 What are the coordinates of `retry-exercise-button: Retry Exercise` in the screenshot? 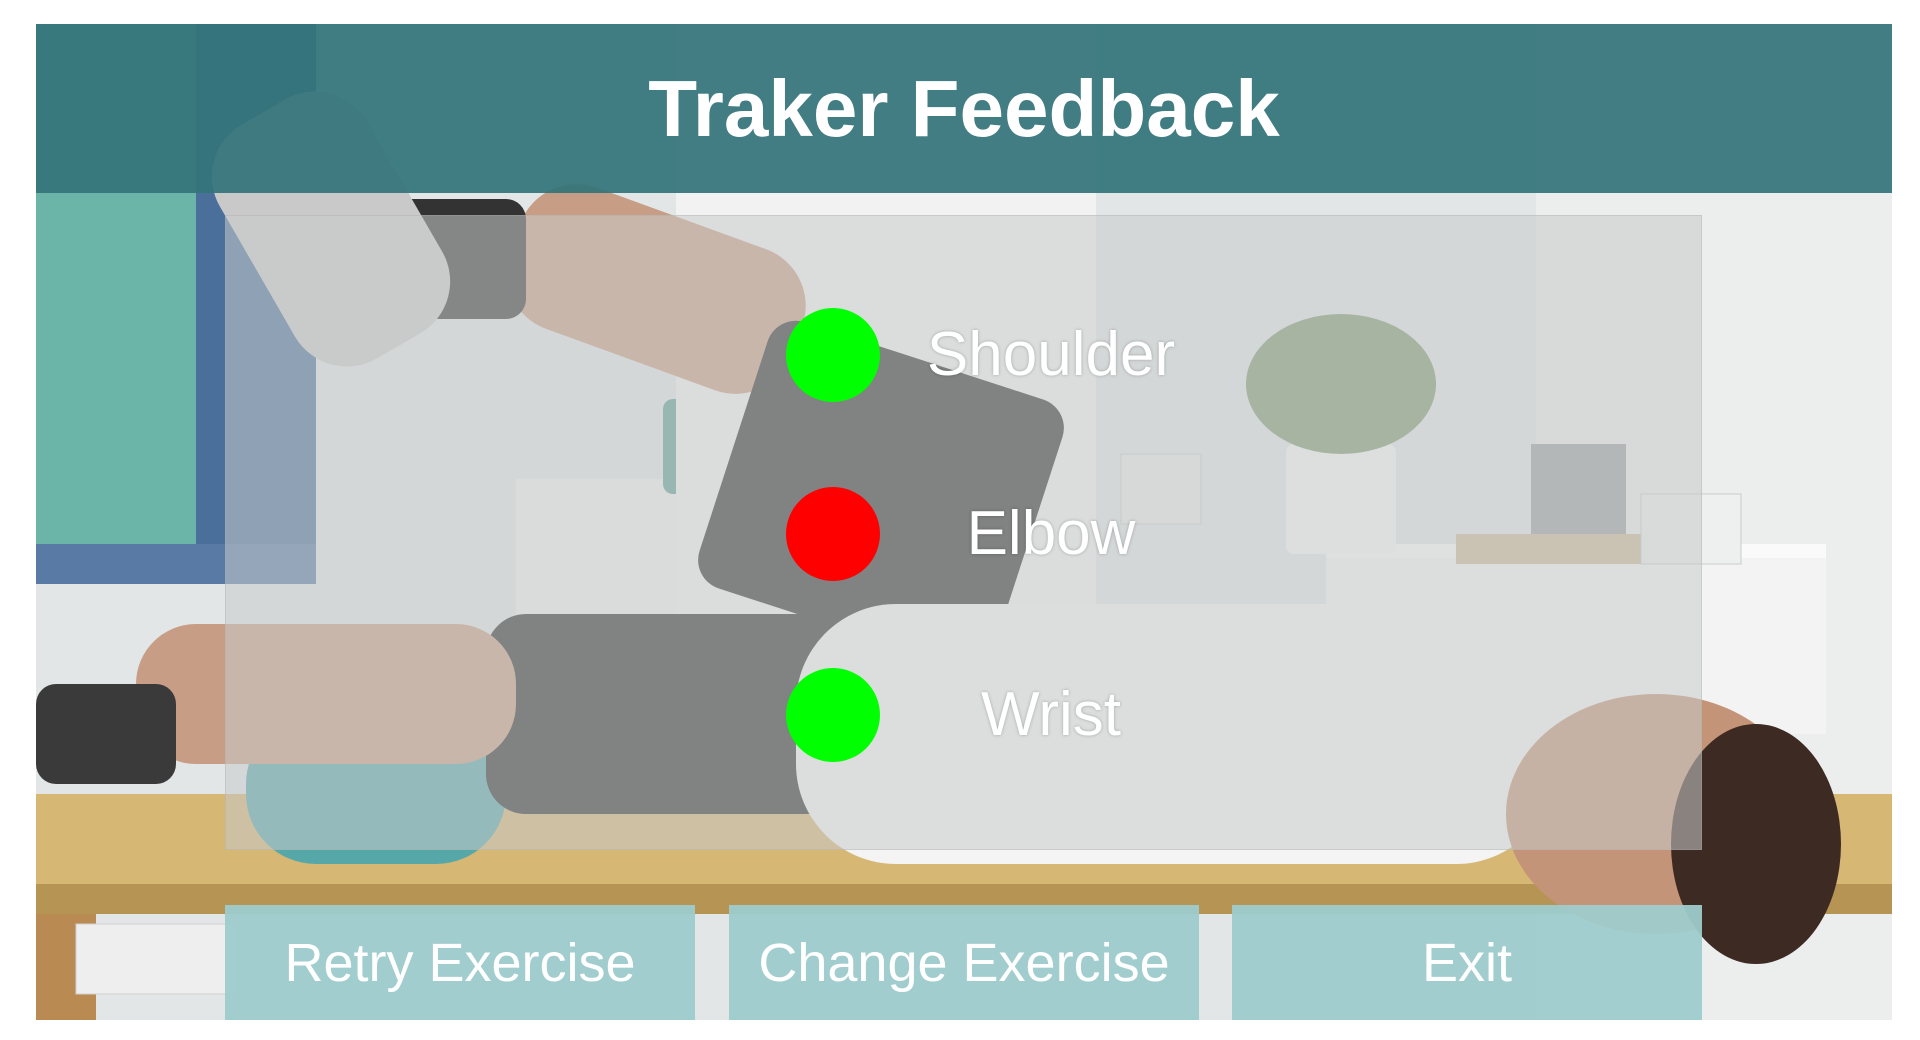 It's located at (460, 962).